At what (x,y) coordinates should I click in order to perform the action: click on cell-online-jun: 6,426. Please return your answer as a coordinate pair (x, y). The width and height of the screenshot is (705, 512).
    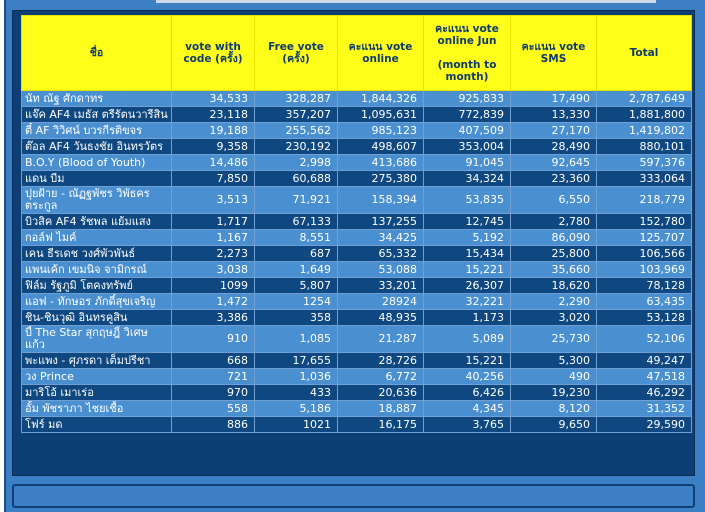
    Looking at the image, I should click on (467, 392).